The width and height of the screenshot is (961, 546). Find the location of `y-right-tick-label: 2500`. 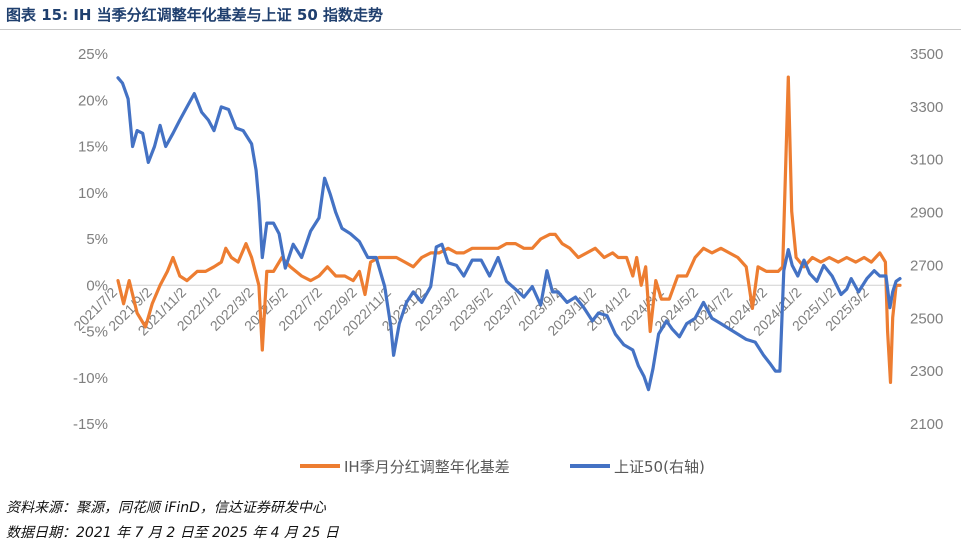

y-right-tick-label: 2500 is located at coordinates (926, 318).